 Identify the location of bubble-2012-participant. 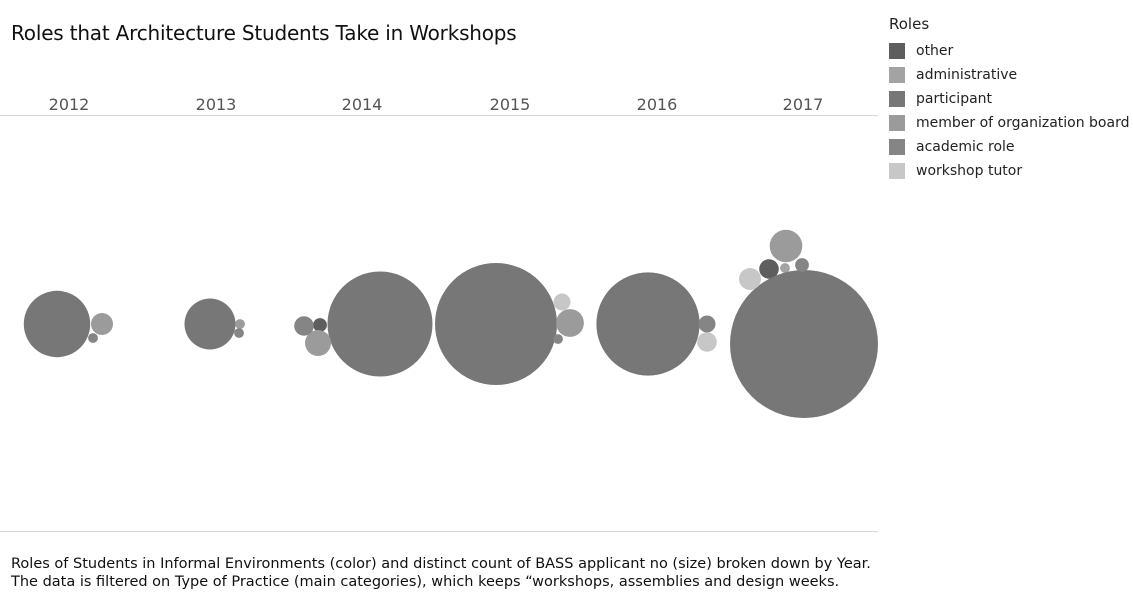
(57, 324).